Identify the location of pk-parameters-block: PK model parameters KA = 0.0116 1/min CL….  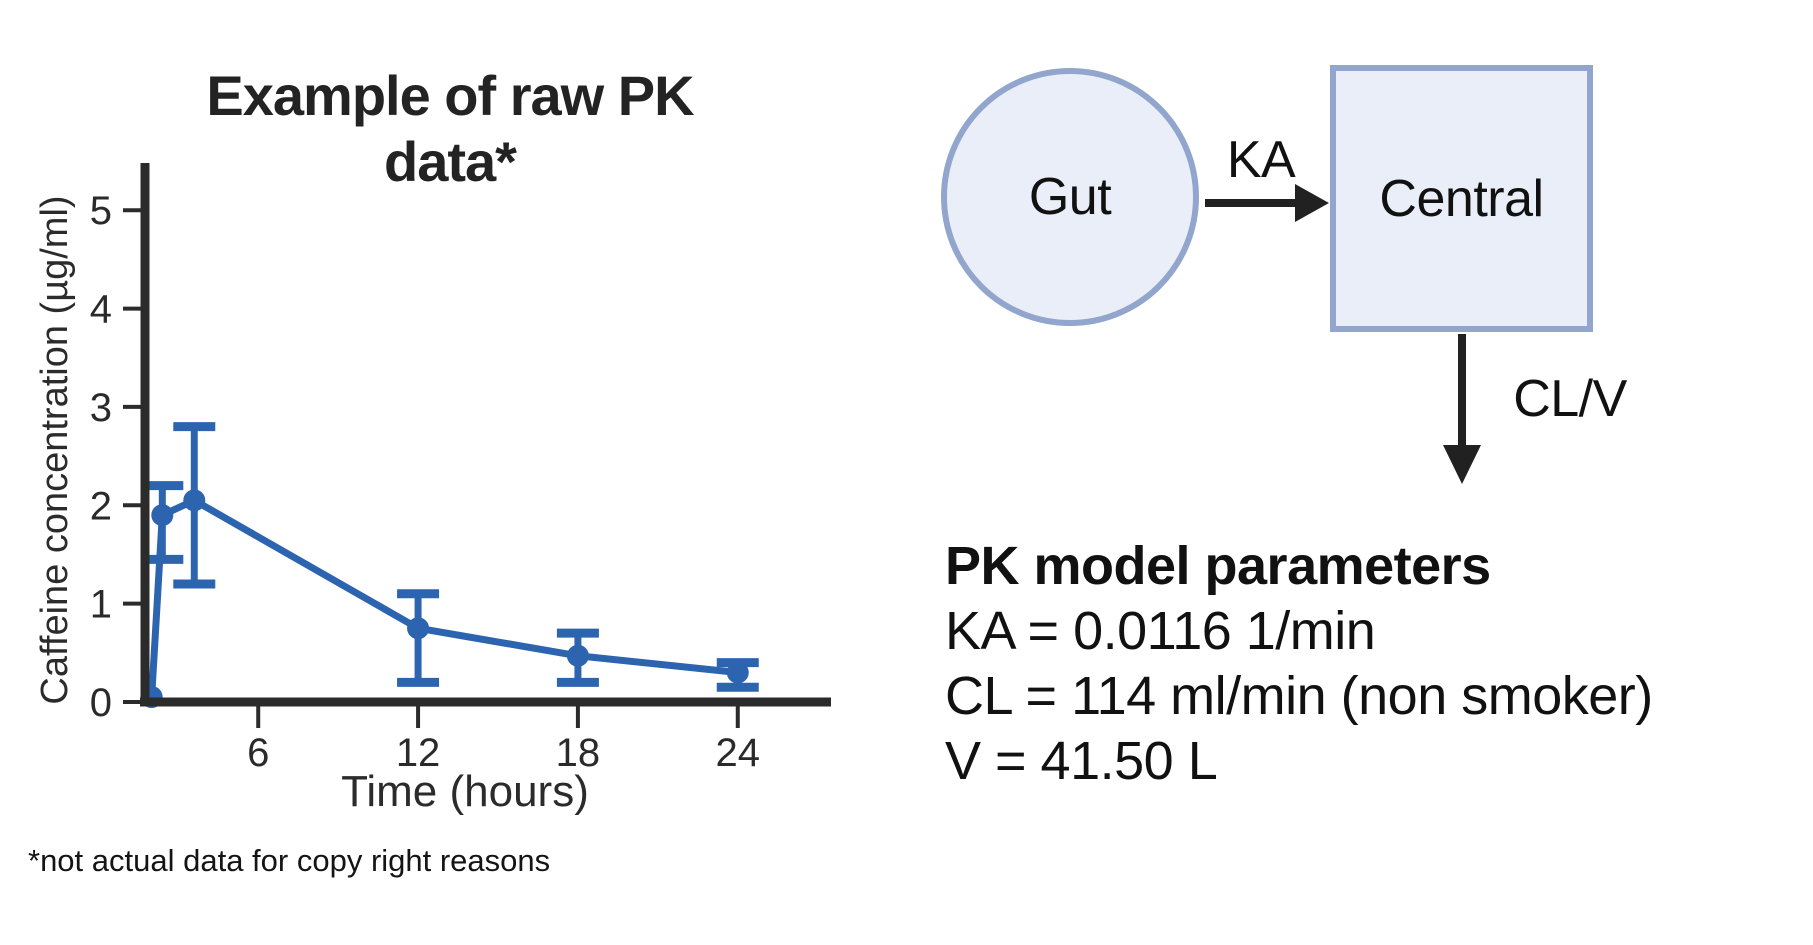
(1365, 664).